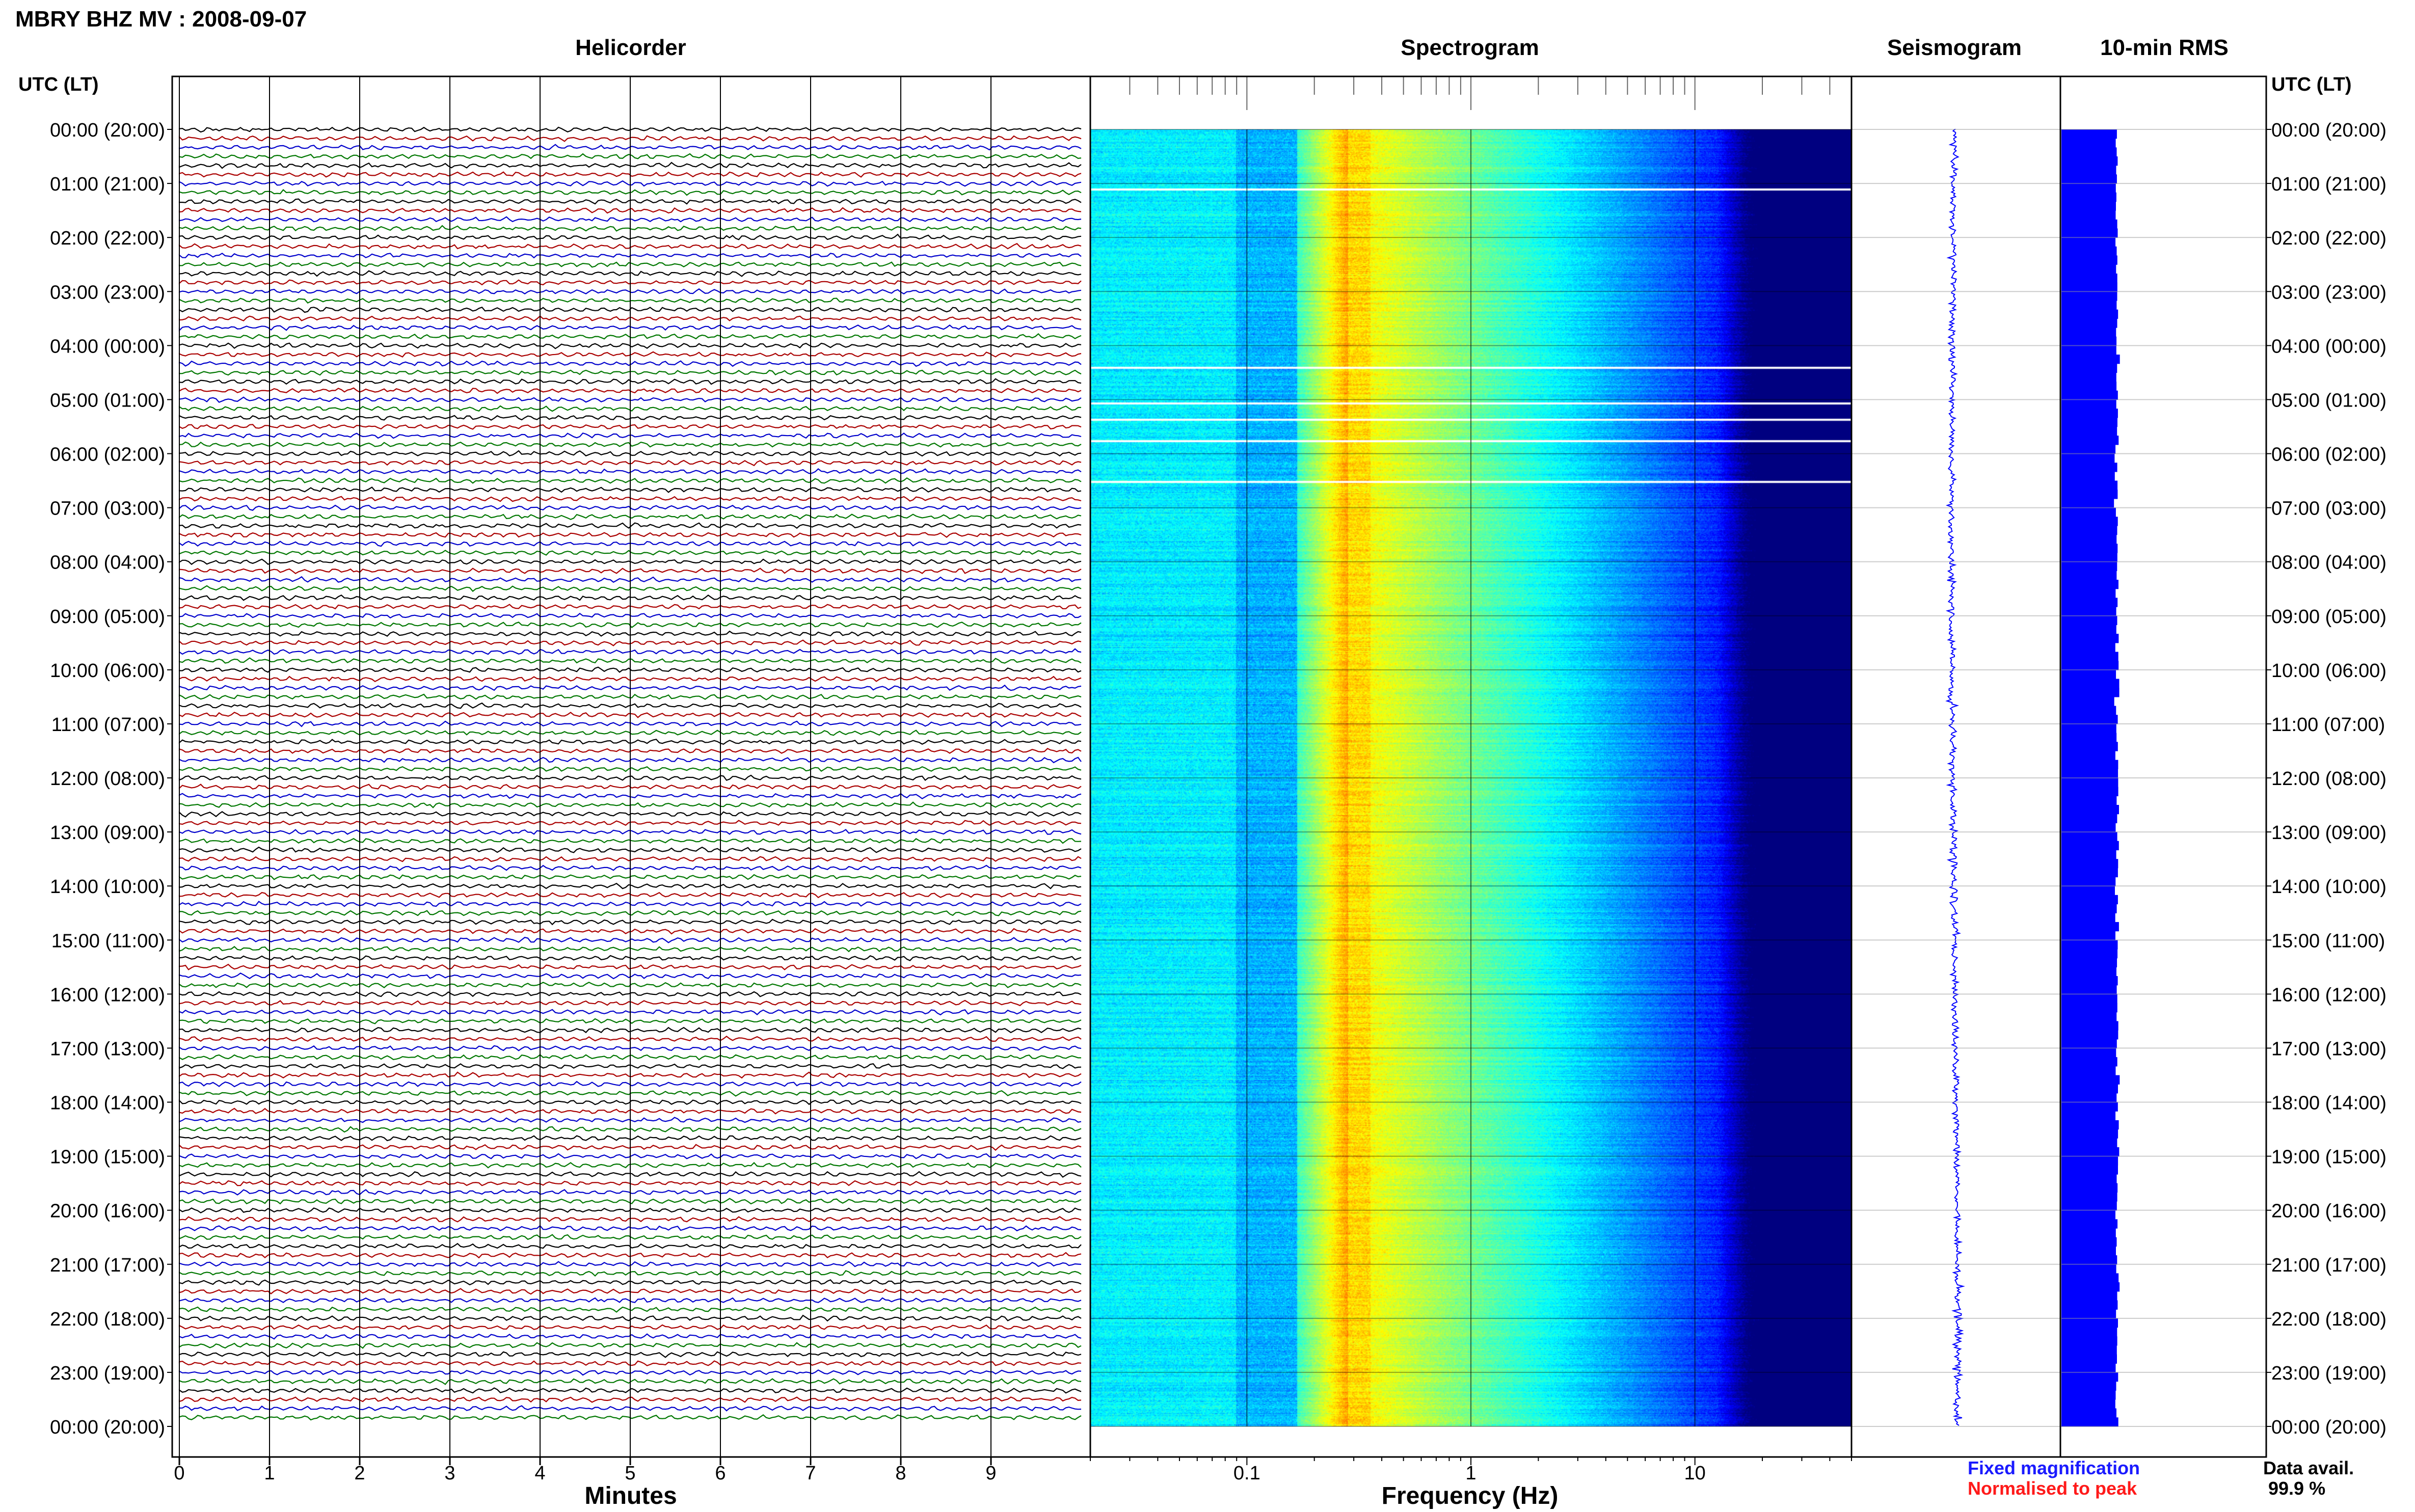 This screenshot has width=2415, height=1512. Describe the element at coordinates (2328, 1103) in the screenshot. I see `time-label: 18:00 (14:00)` at that location.